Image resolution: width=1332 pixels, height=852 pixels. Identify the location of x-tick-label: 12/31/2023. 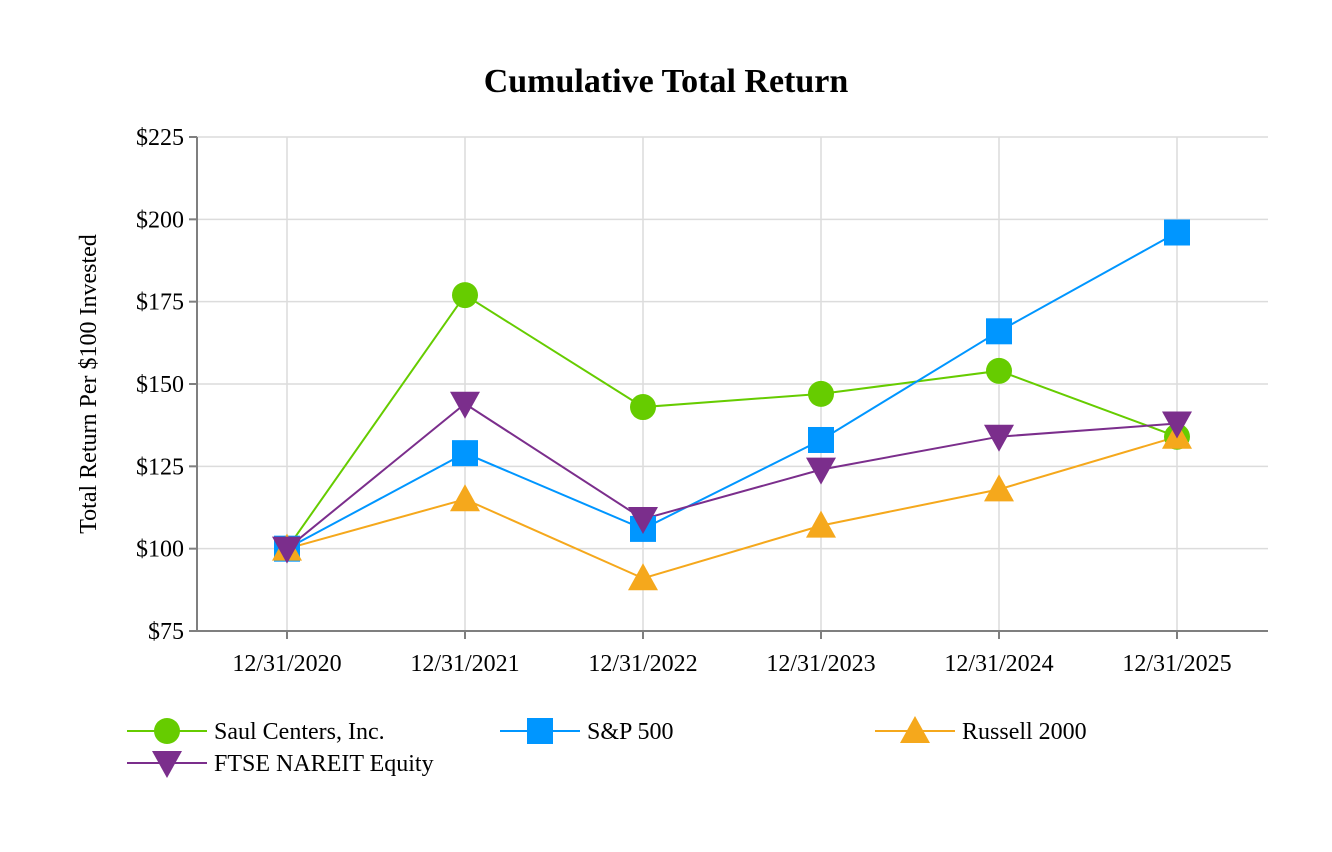
(820, 664).